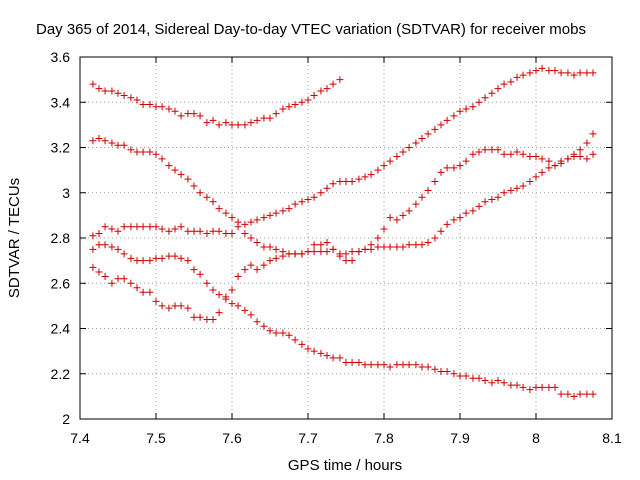 The image size is (640, 480). I want to click on x-axis-title: GPS time / hours, so click(345, 465).